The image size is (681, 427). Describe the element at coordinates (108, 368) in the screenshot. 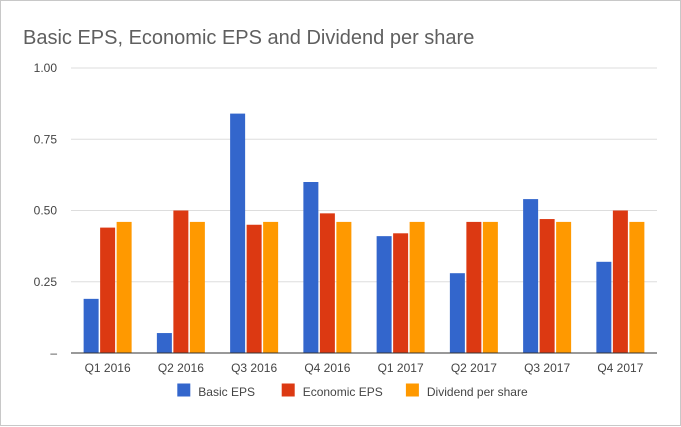

I see `x-tick-label: Q1 2016` at that location.